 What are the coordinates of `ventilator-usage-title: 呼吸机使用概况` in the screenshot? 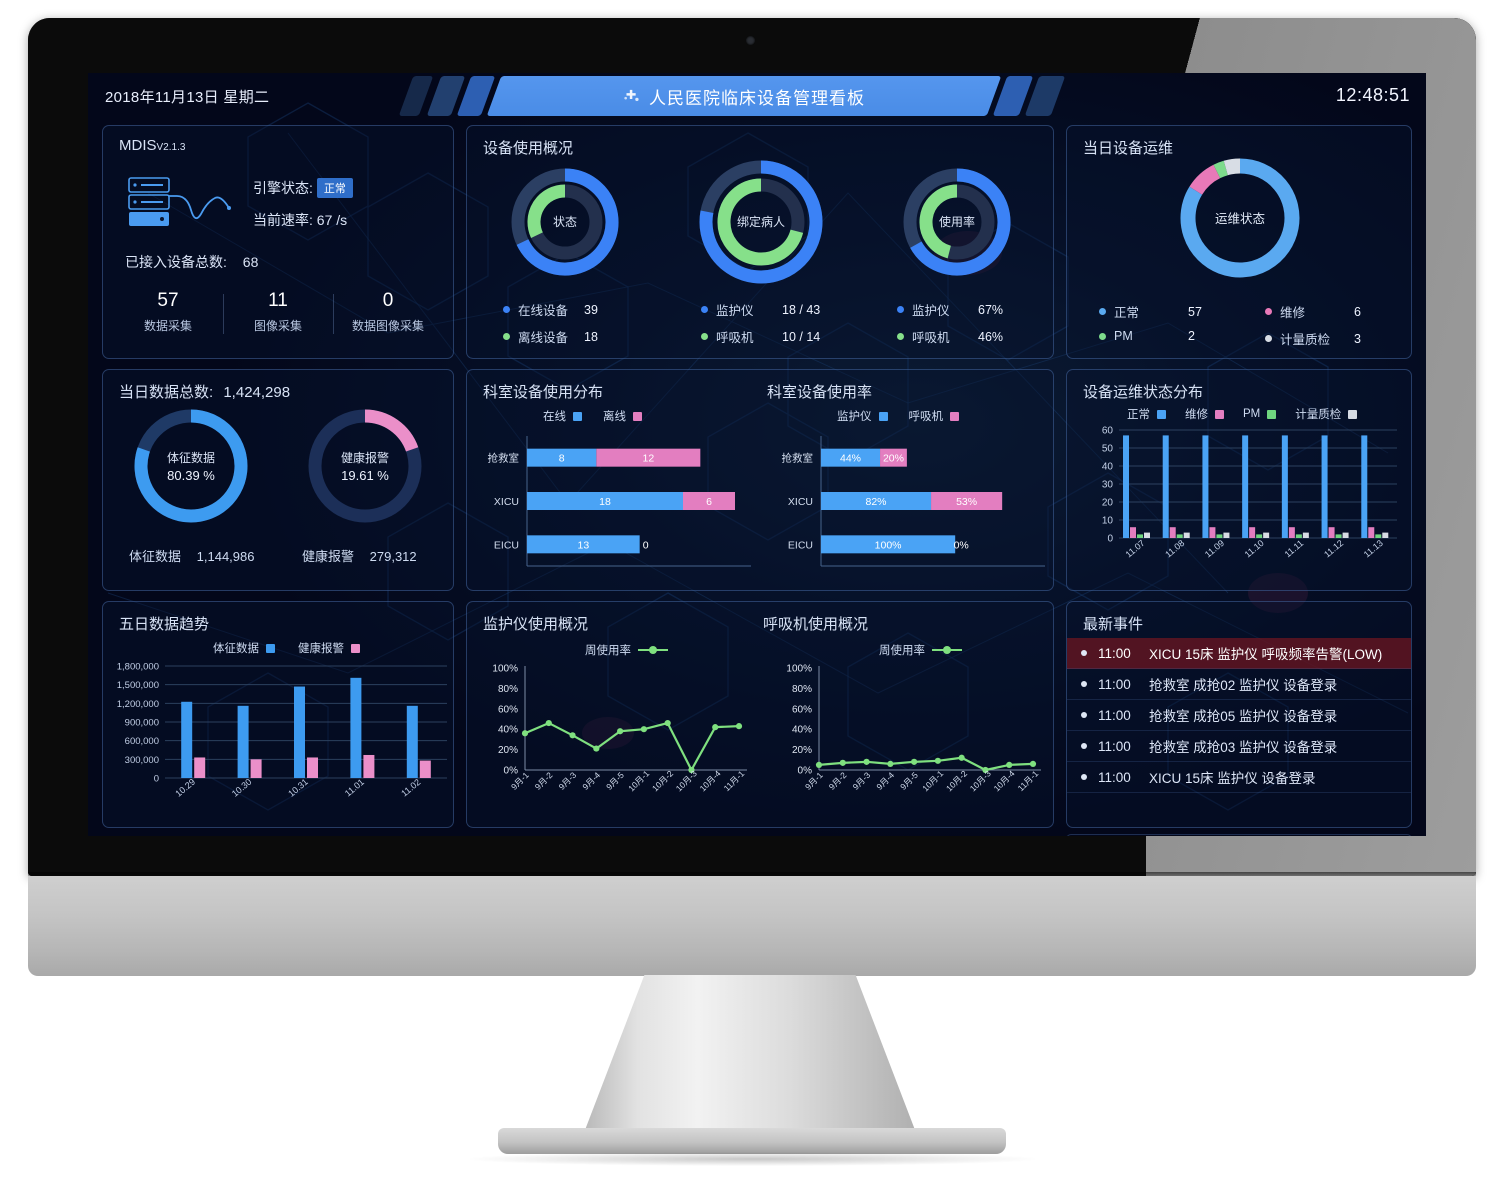 It's located at (816, 624).